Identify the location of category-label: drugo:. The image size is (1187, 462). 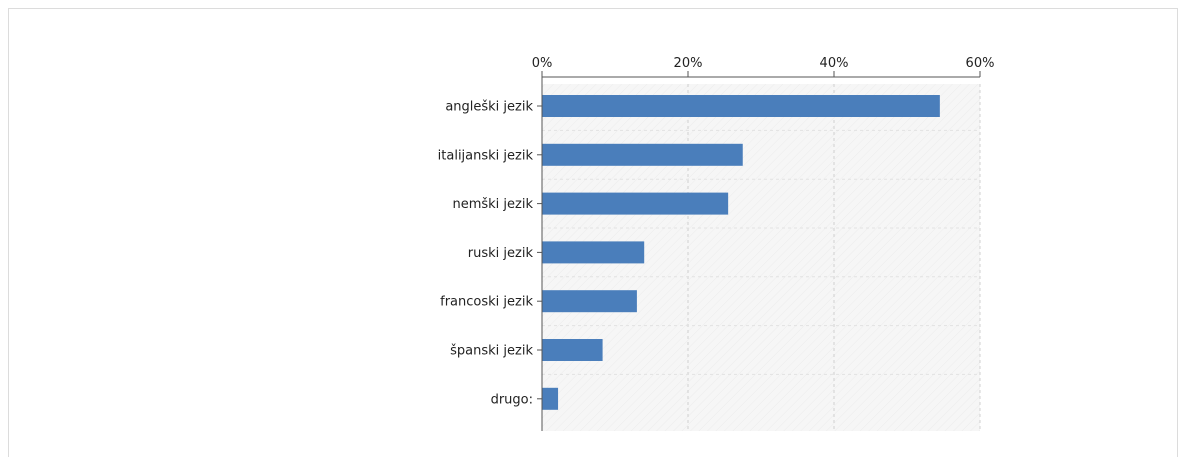
(512, 399).